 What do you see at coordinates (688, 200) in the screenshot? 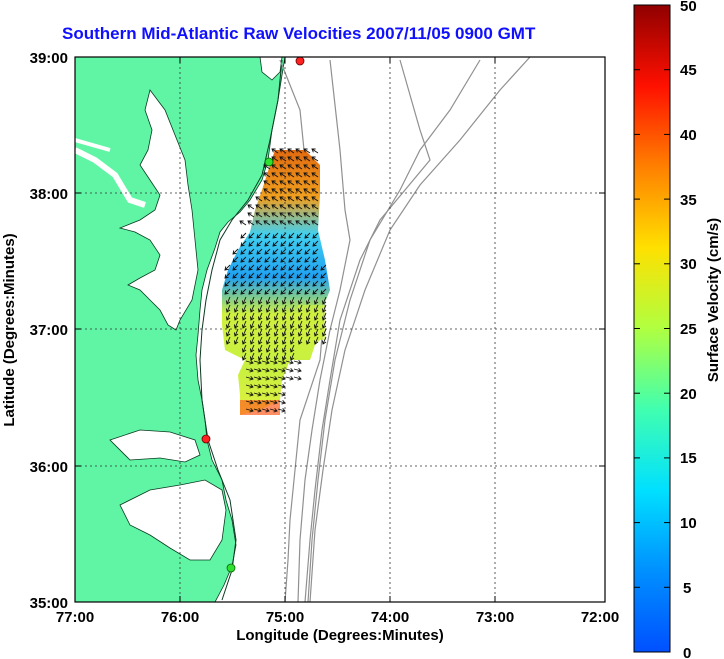
I see `colorbar-tick-label: 35` at bounding box center [688, 200].